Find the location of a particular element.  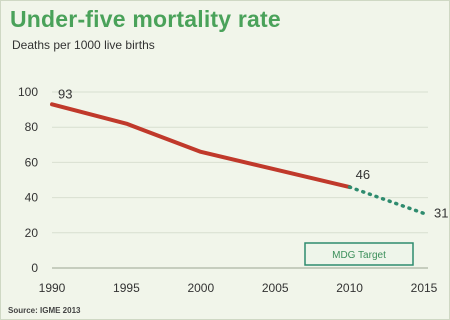

data-label: 31 is located at coordinates (441, 212).